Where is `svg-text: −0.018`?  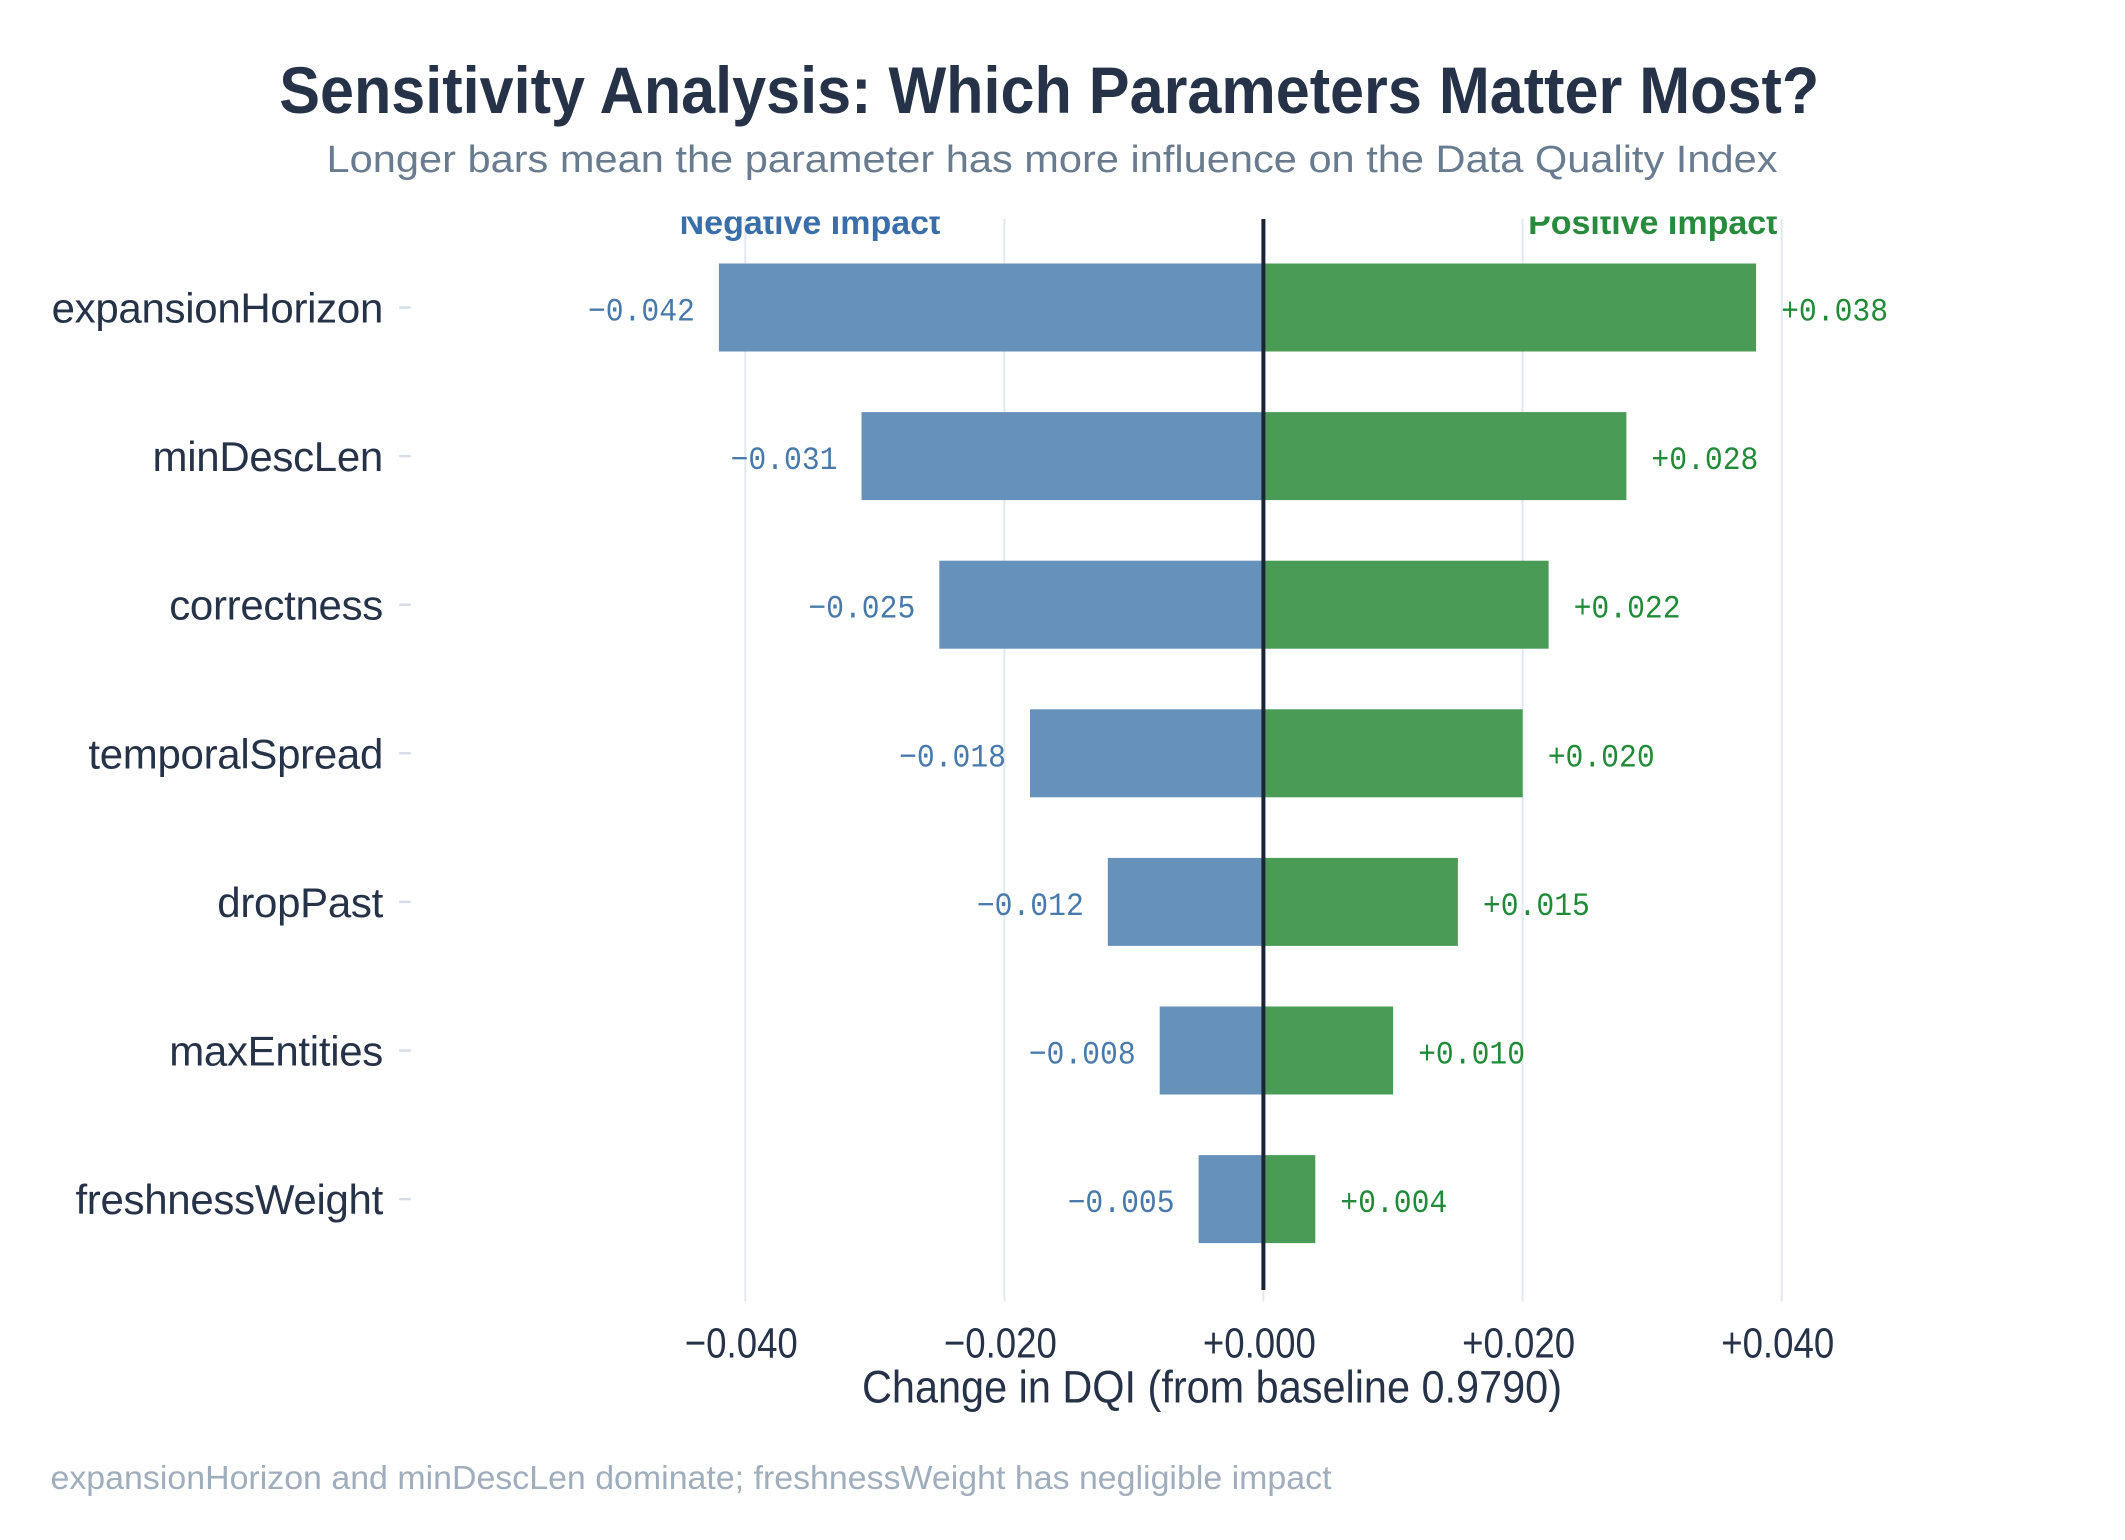
svg-text: −0.018 is located at coordinates (952, 757).